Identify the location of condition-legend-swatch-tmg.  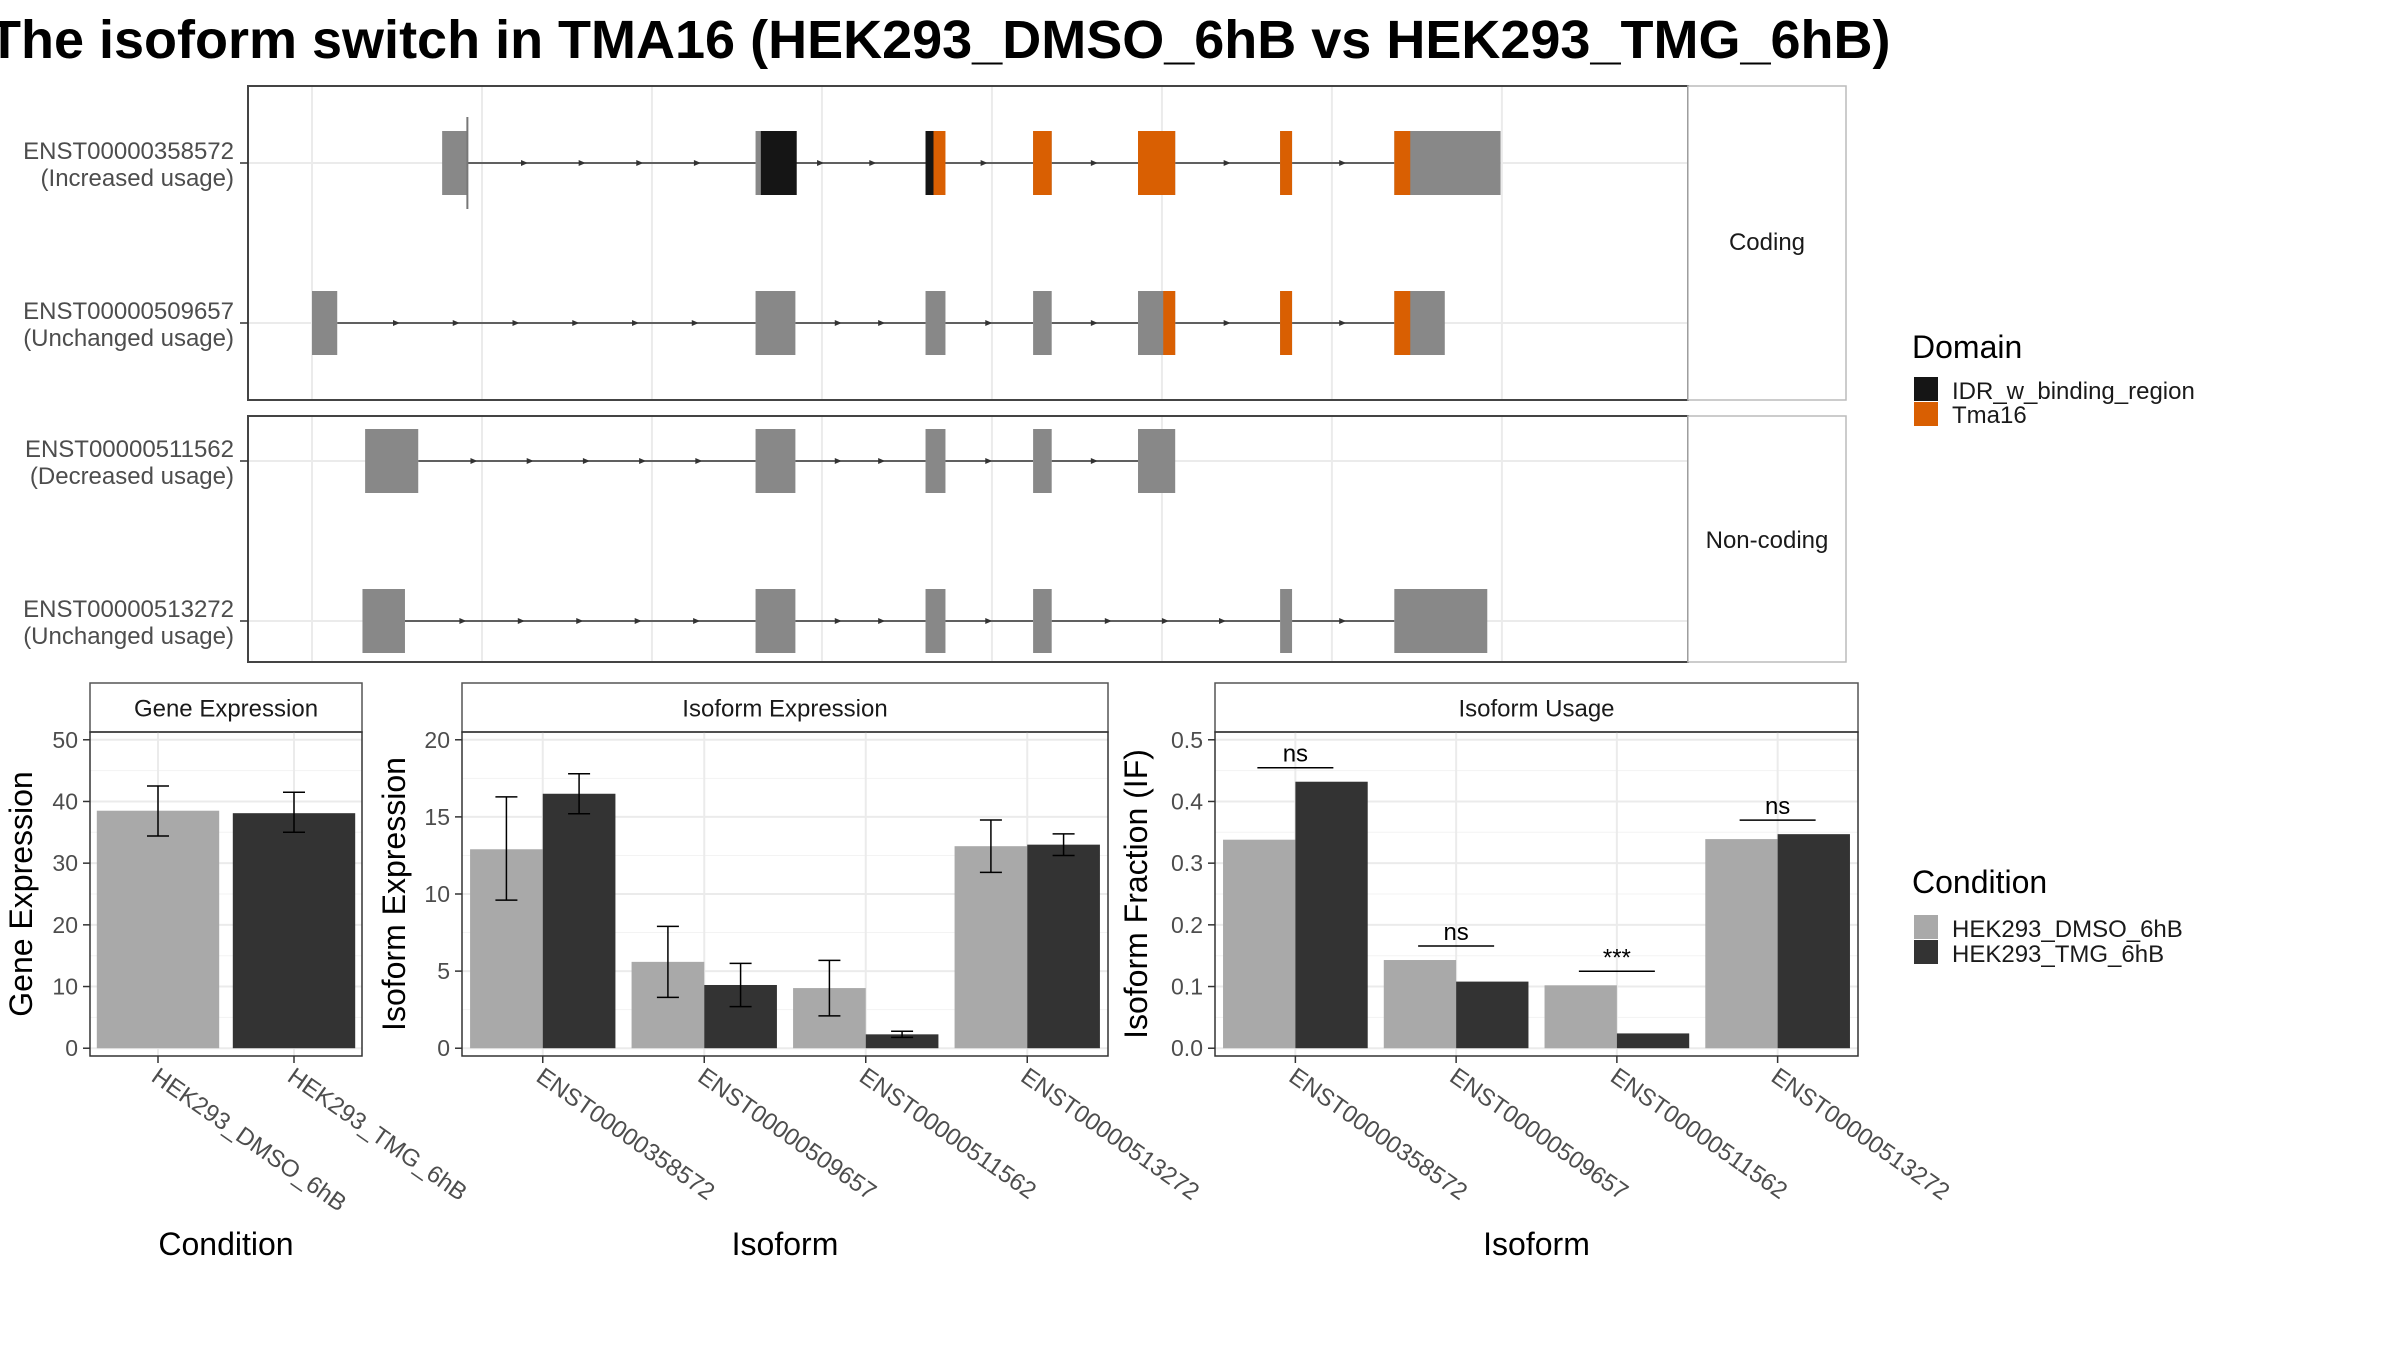
(1926, 952).